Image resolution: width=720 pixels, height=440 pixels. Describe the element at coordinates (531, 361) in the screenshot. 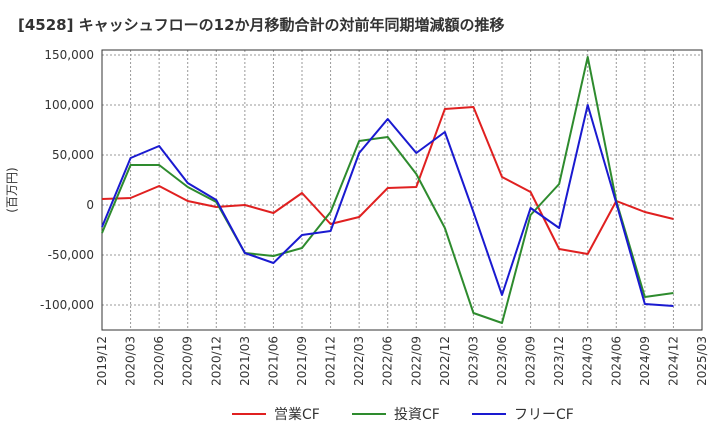

I see `x-tick-label: 2023/09` at that location.